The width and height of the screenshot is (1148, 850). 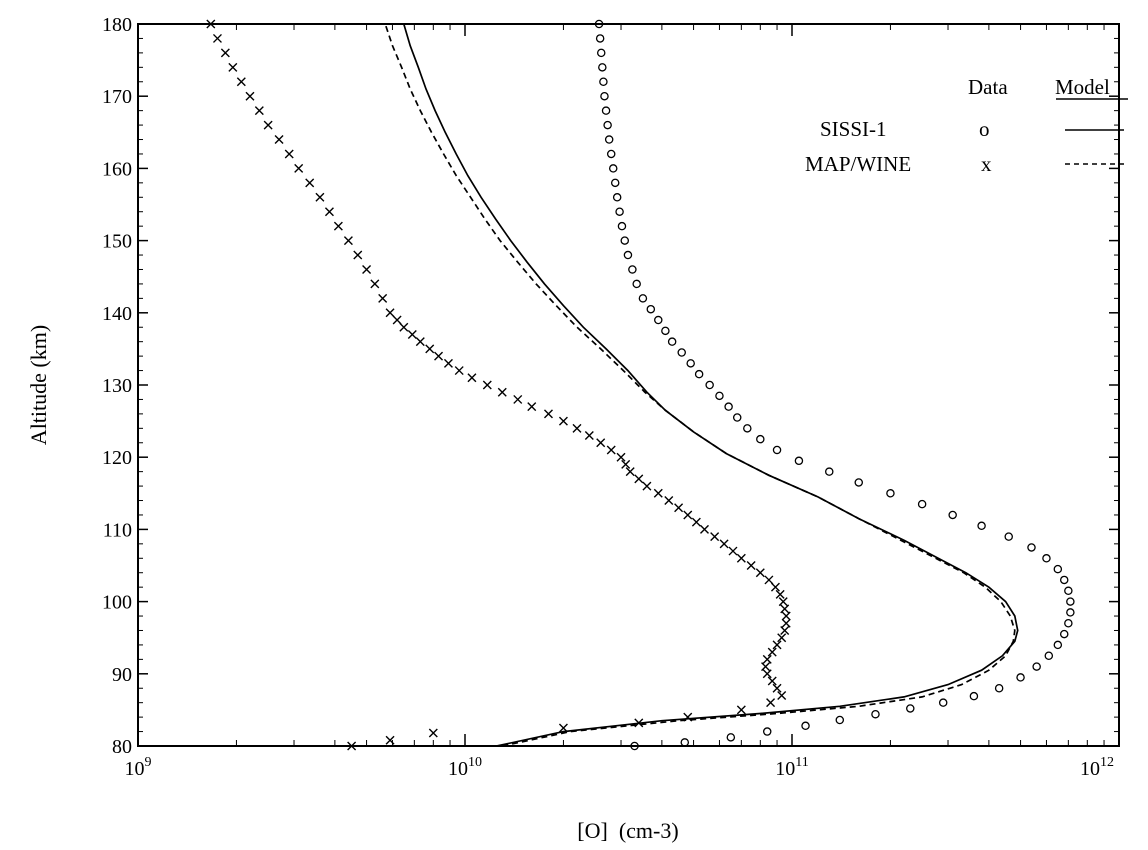 What do you see at coordinates (1082, 87) in the screenshot?
I see `legend-header-model: Model` at bounding box center [1082, 87].